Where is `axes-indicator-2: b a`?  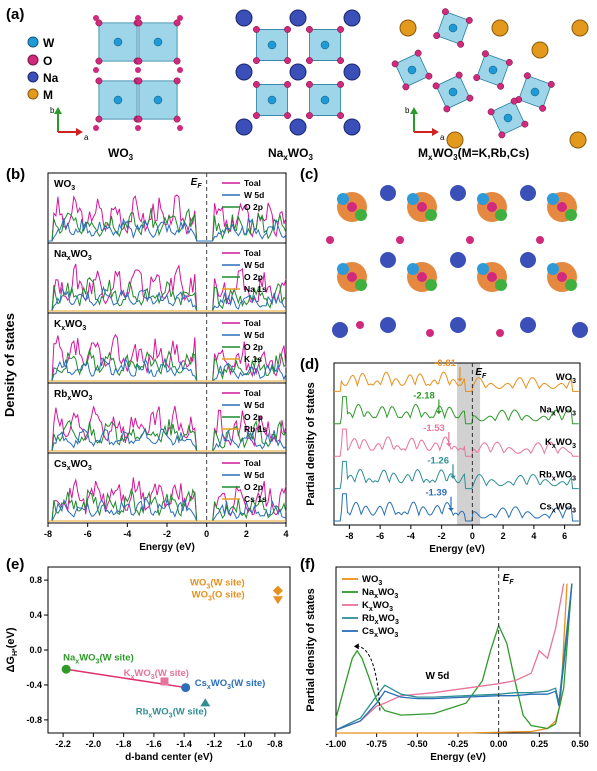
axes-indicator-2: b a is located at coordinates (425, 124).